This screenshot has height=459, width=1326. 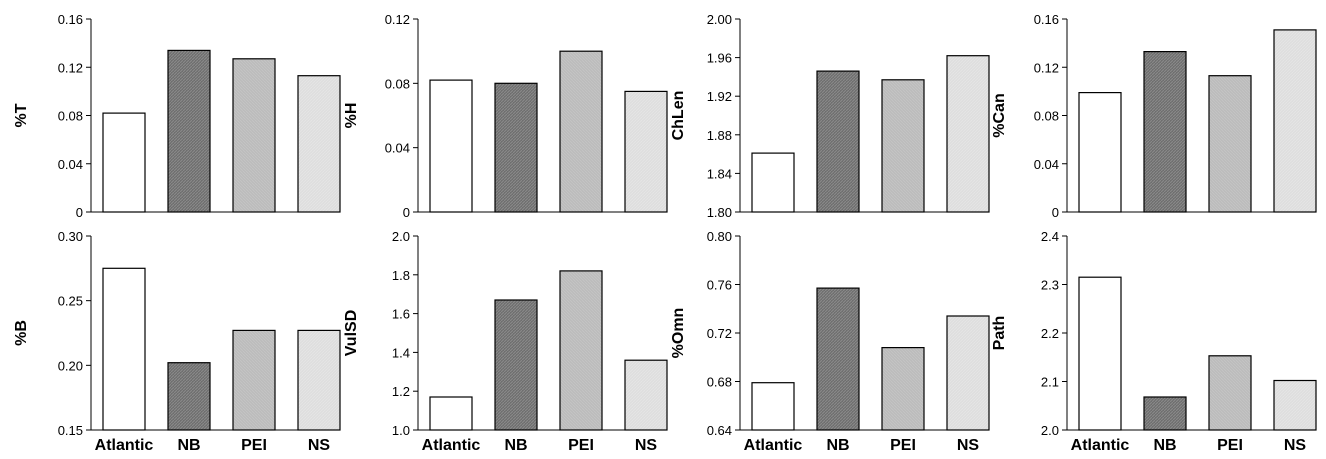 What do you see at coordinates (719, 285) in the screenshot?
I see `y-tick-label: 0.76` at bounding box center [719, 285].